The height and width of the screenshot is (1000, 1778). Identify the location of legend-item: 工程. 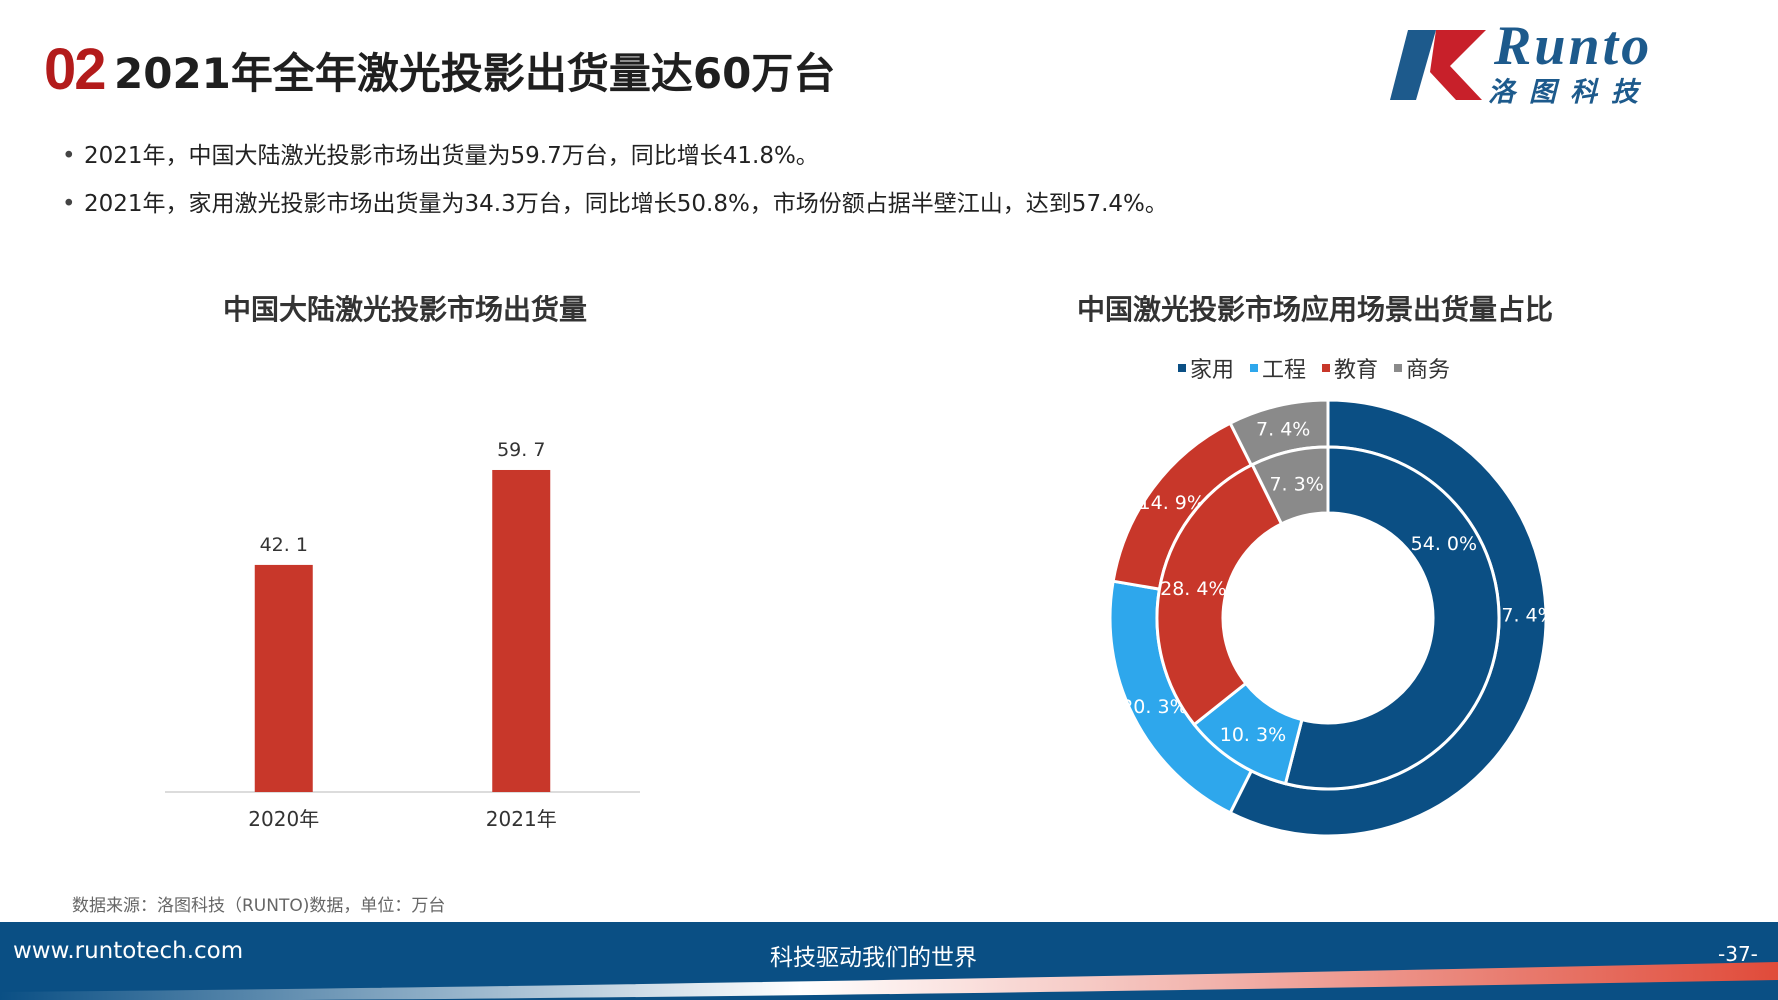
(1278, 368).